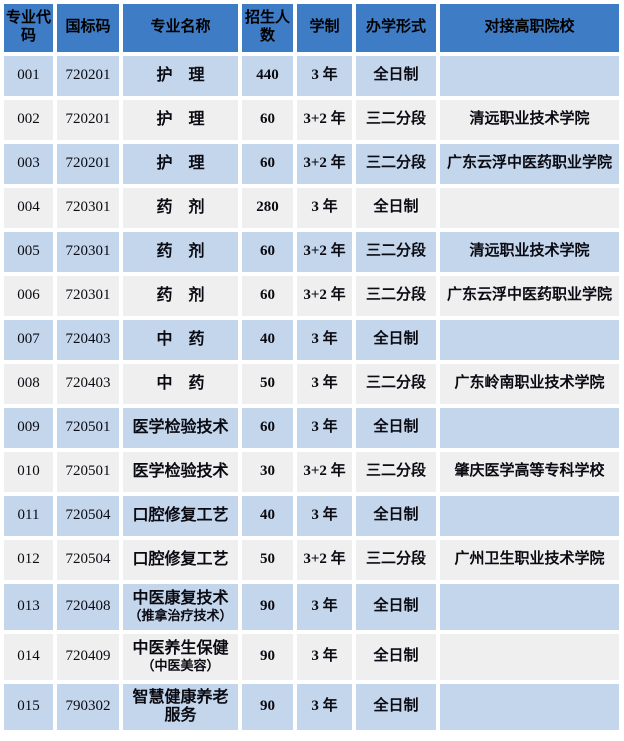  I want to click on major-name-line: 口腔修复工艺, so click(180, 515).